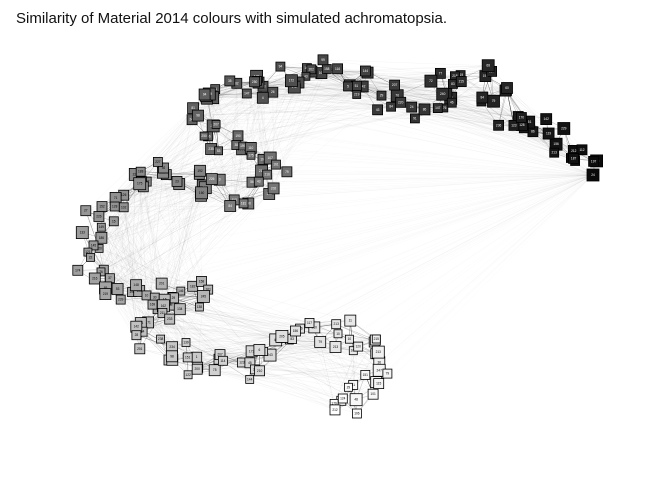 This screenshot has height=480, width=672. Describe the element at coordinates (252, 182) in the screenshot. I see `colour-node-label: 56` at that location.